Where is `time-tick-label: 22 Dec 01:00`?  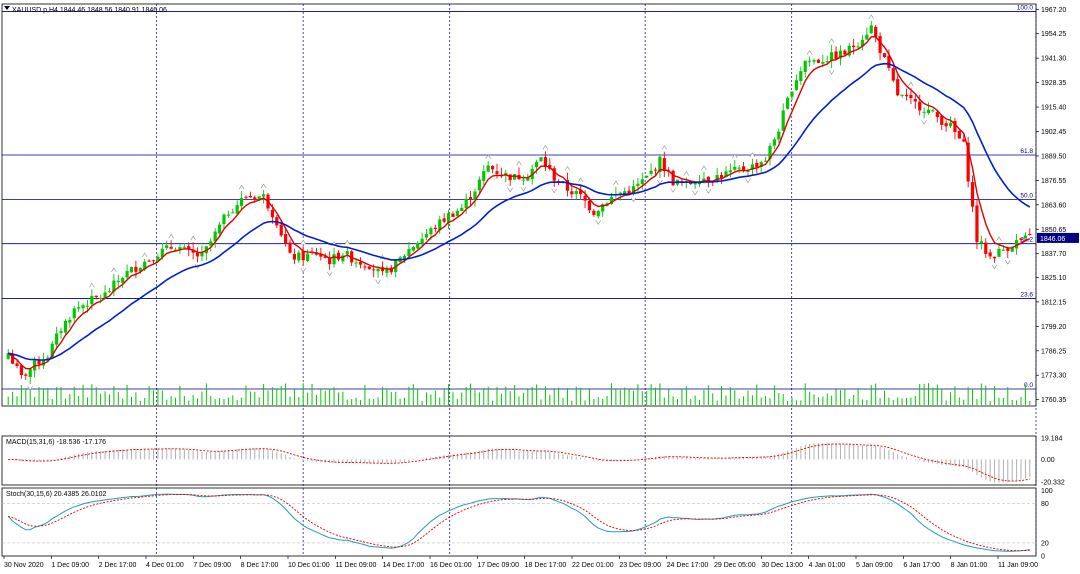
time-tick-label: 22 Dec 01:00 is located at coordinates (593, 565).